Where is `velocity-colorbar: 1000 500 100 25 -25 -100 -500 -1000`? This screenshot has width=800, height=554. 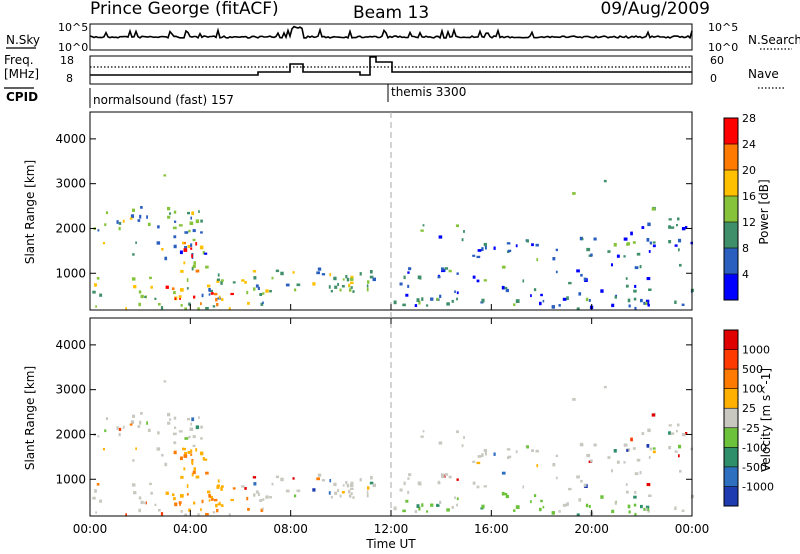 velocity-colorbar: 1000 500 100 25 -25 -100 -500 -1000 is located at coordinates (748, 418).